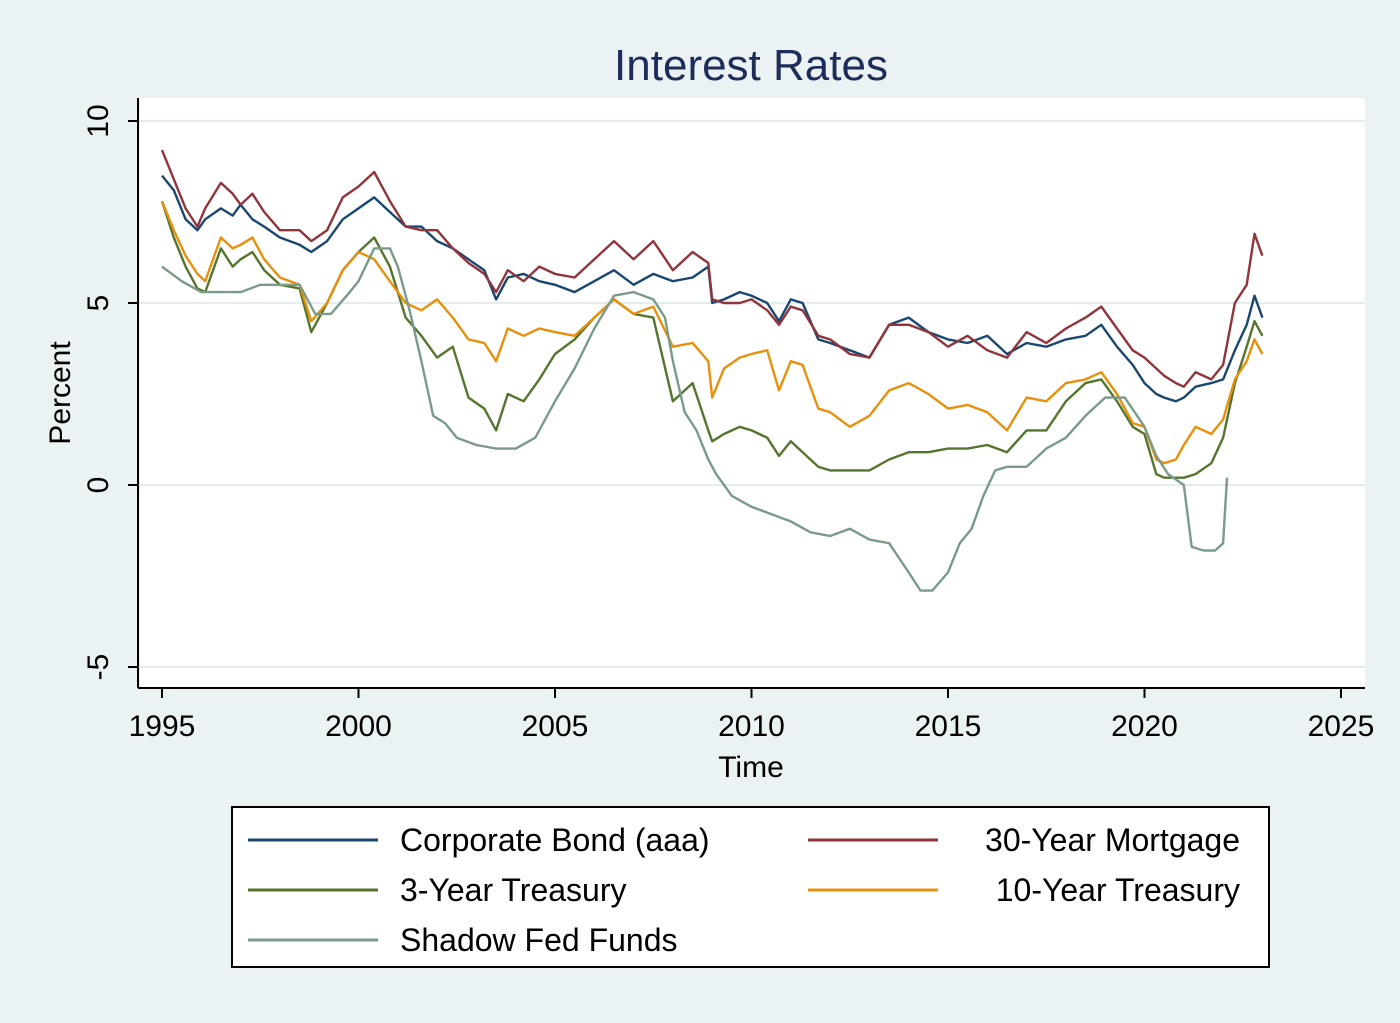  Describe the element at coordinates (1341, 726) in the screenshot. I see `x-tick-label: 2025` at that location.